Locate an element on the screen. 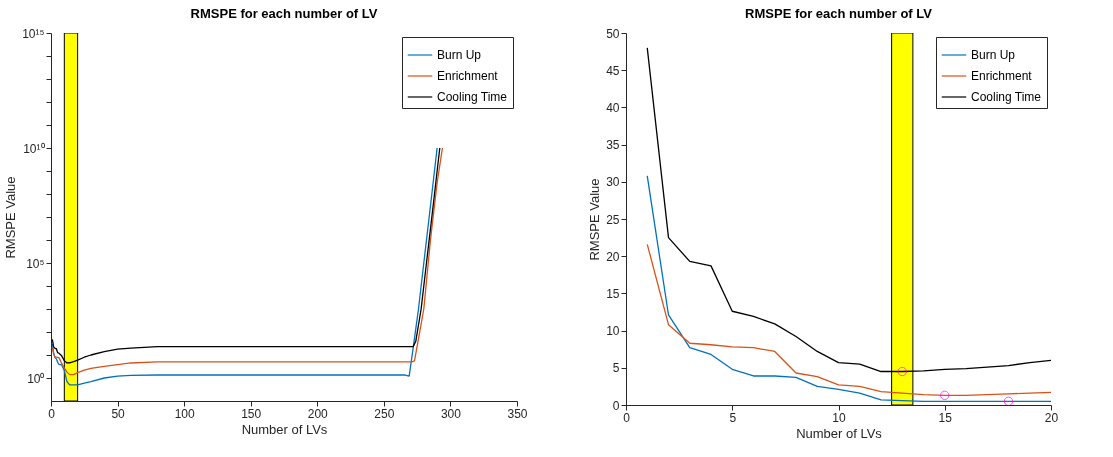  y-tick-label: 10⁵ is located at coordinates (35, 263).